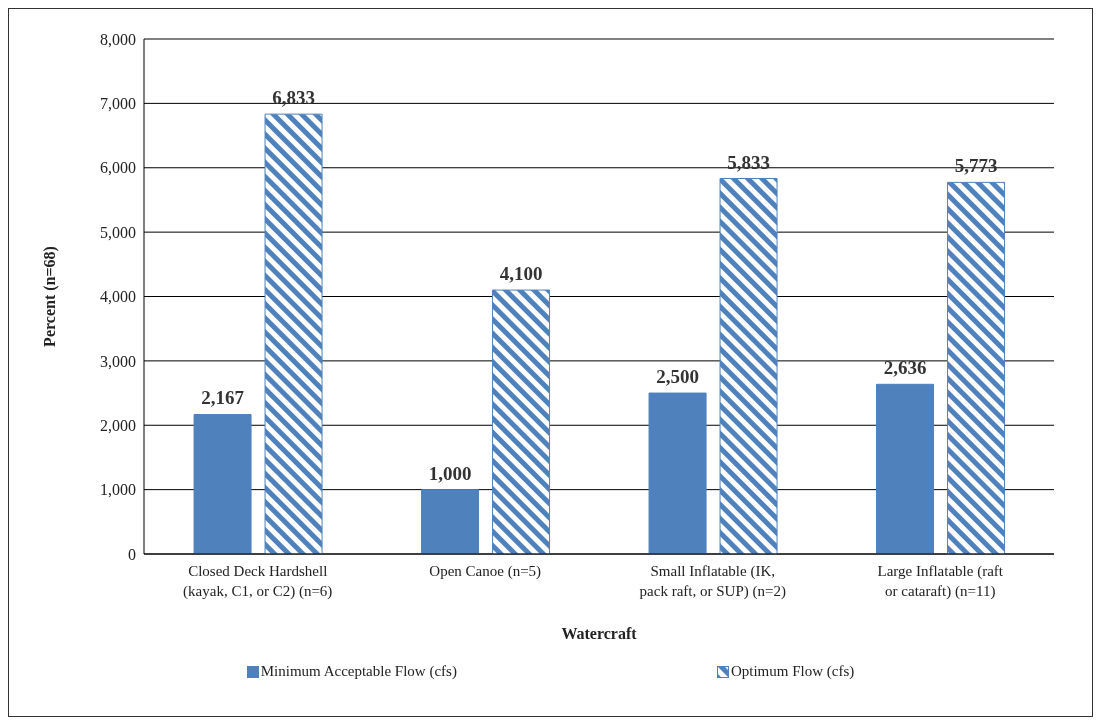  I want to click on y-tick-label: 6,000, so click(118, 168).